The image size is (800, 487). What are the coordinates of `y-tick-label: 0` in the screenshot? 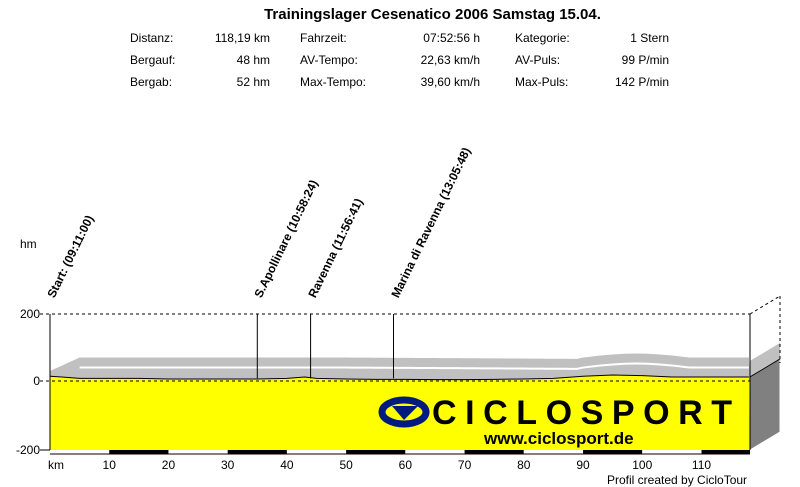 It's located at (36, 381).